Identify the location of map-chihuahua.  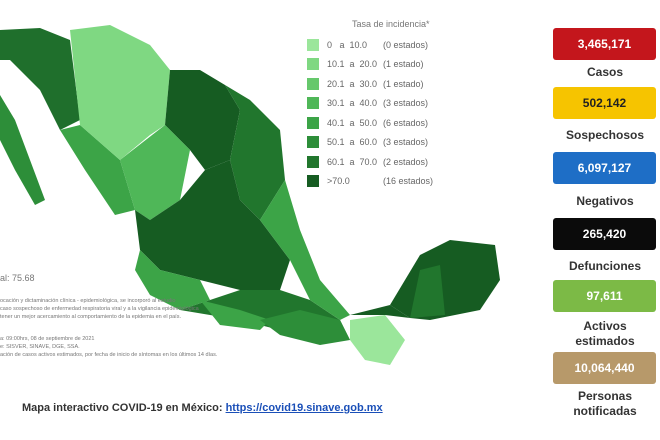
(120, 92).